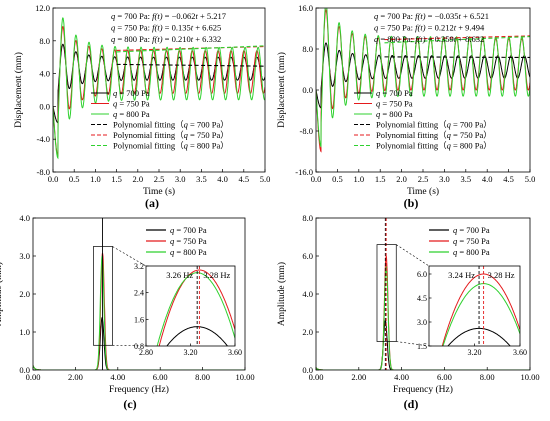  I want to click on inset-peak-label-1: 3.28 Hz, so click(501, 275).